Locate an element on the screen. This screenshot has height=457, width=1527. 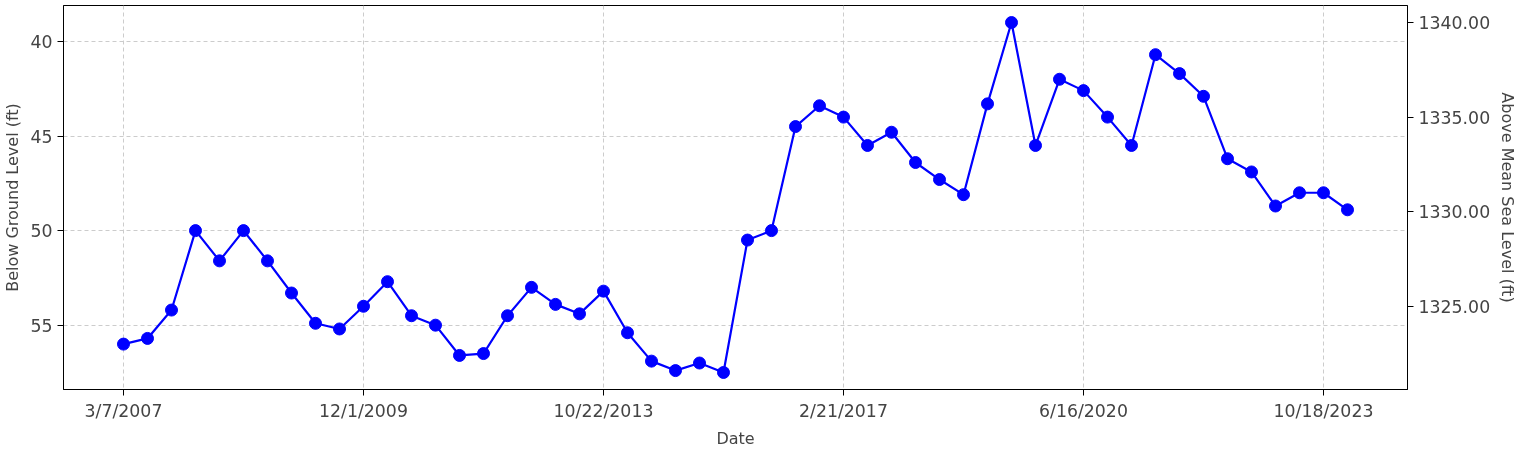
y-tick-label: 50 is located at coordinates (41, 231).